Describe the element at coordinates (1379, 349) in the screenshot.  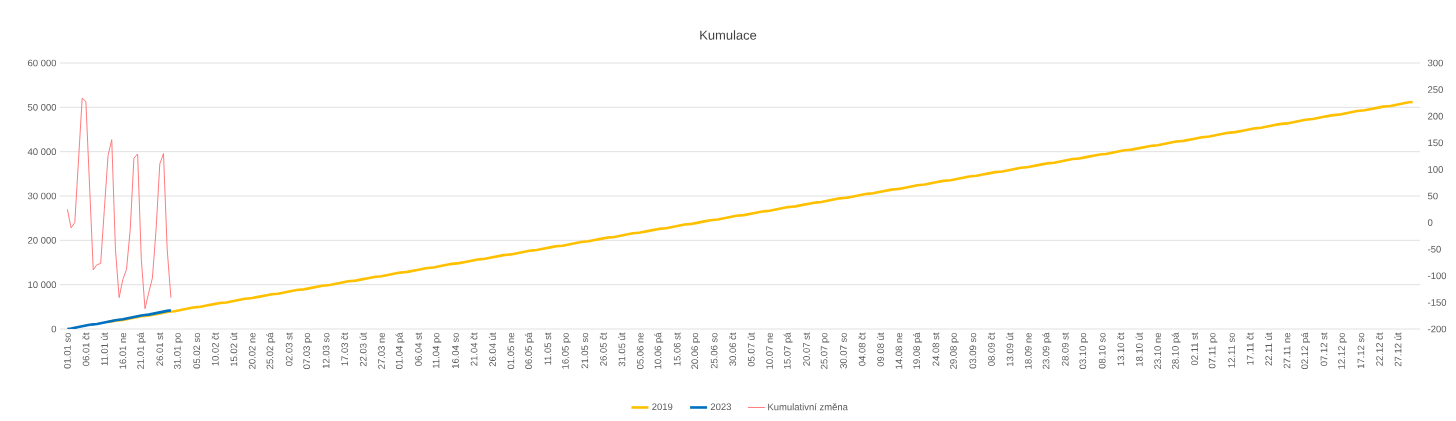
I see `x-tick-label: 22.12 čt` at that location.